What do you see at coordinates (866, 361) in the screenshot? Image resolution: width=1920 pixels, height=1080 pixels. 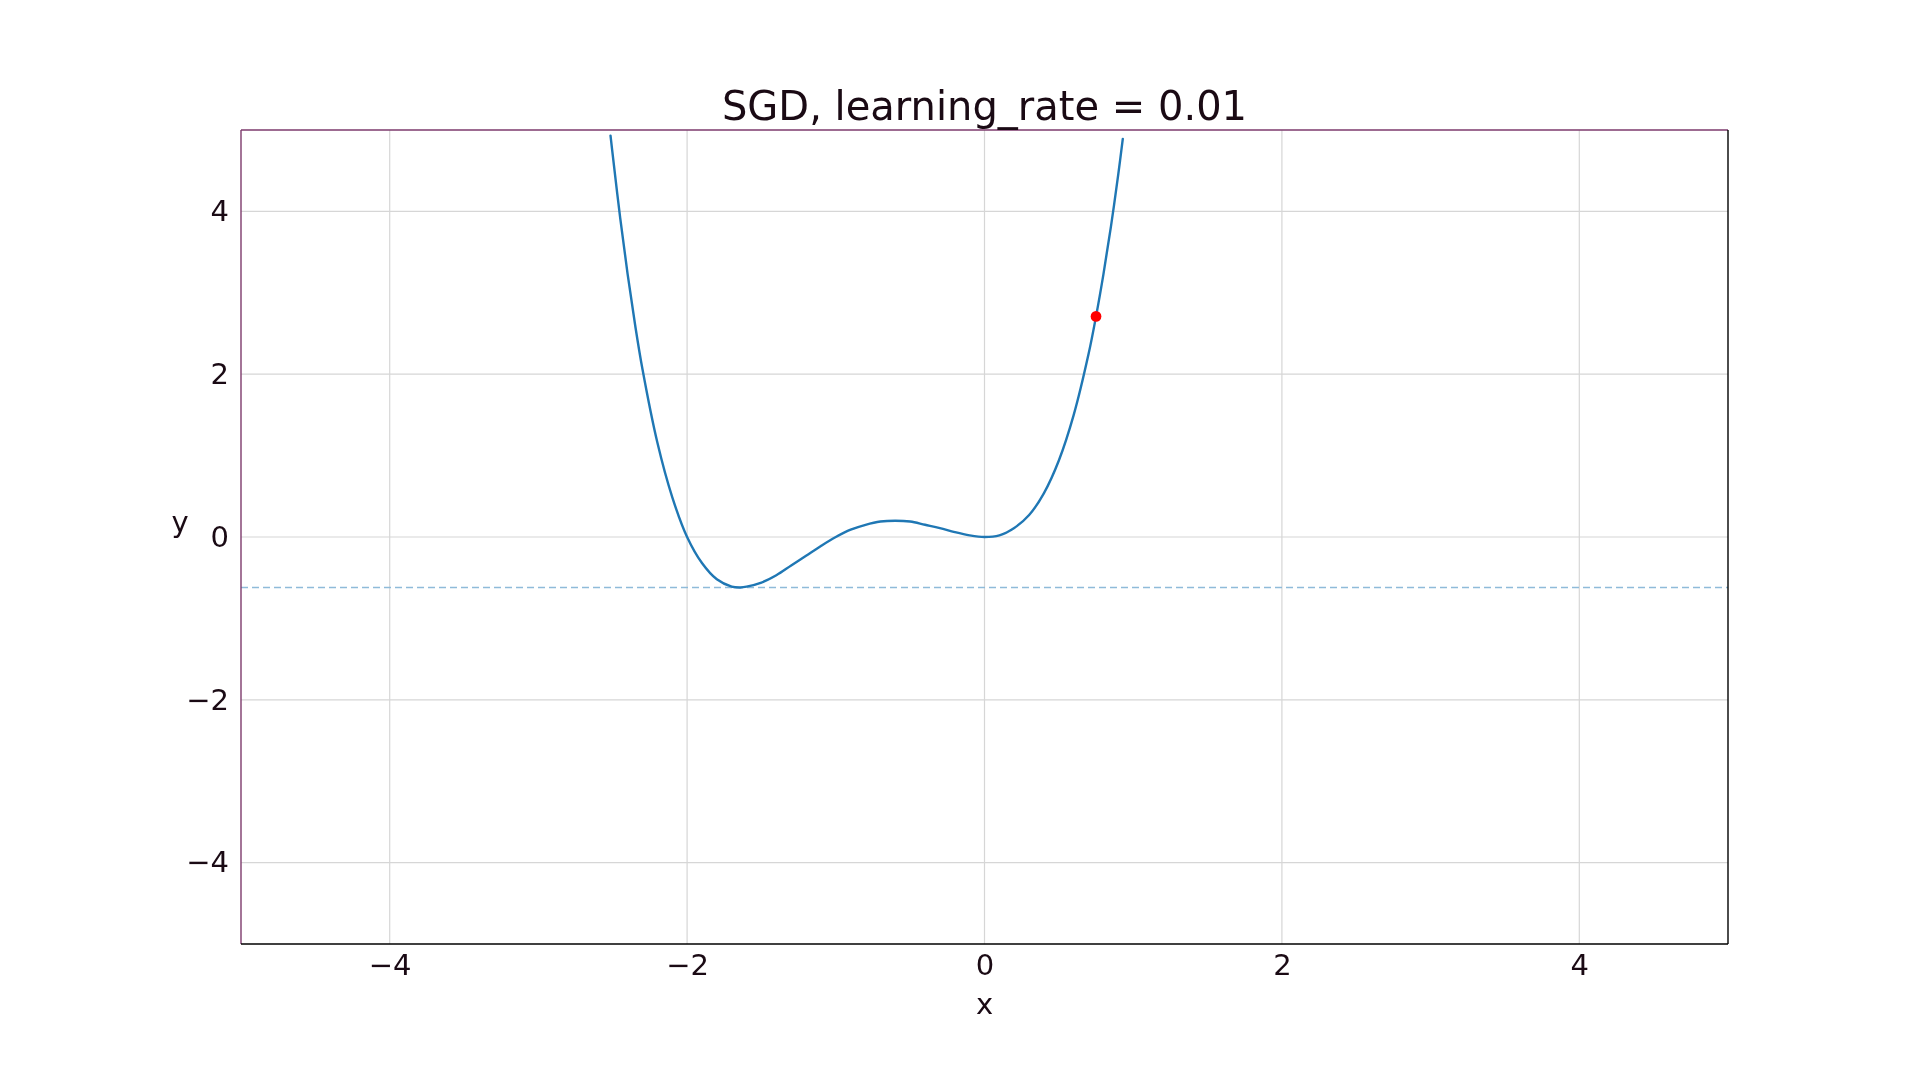 I see `line-series` at bounding box center [866, 361].